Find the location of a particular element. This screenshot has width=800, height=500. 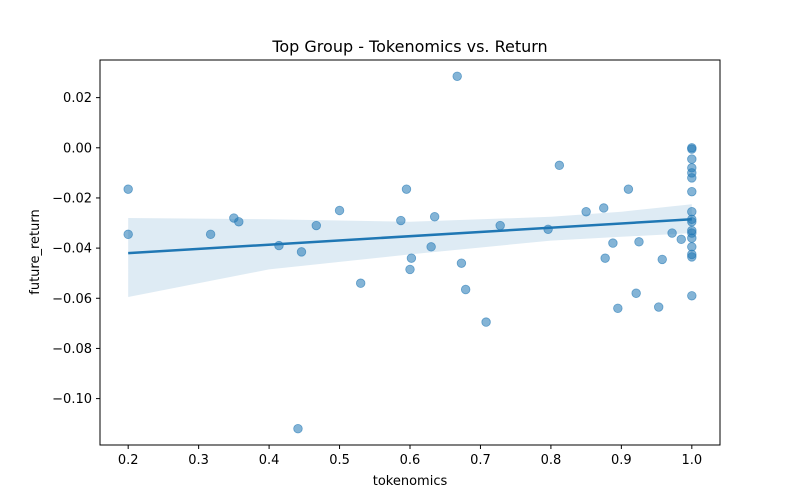

y-tick-label: −0.10 is located at coordinates (72, 399).